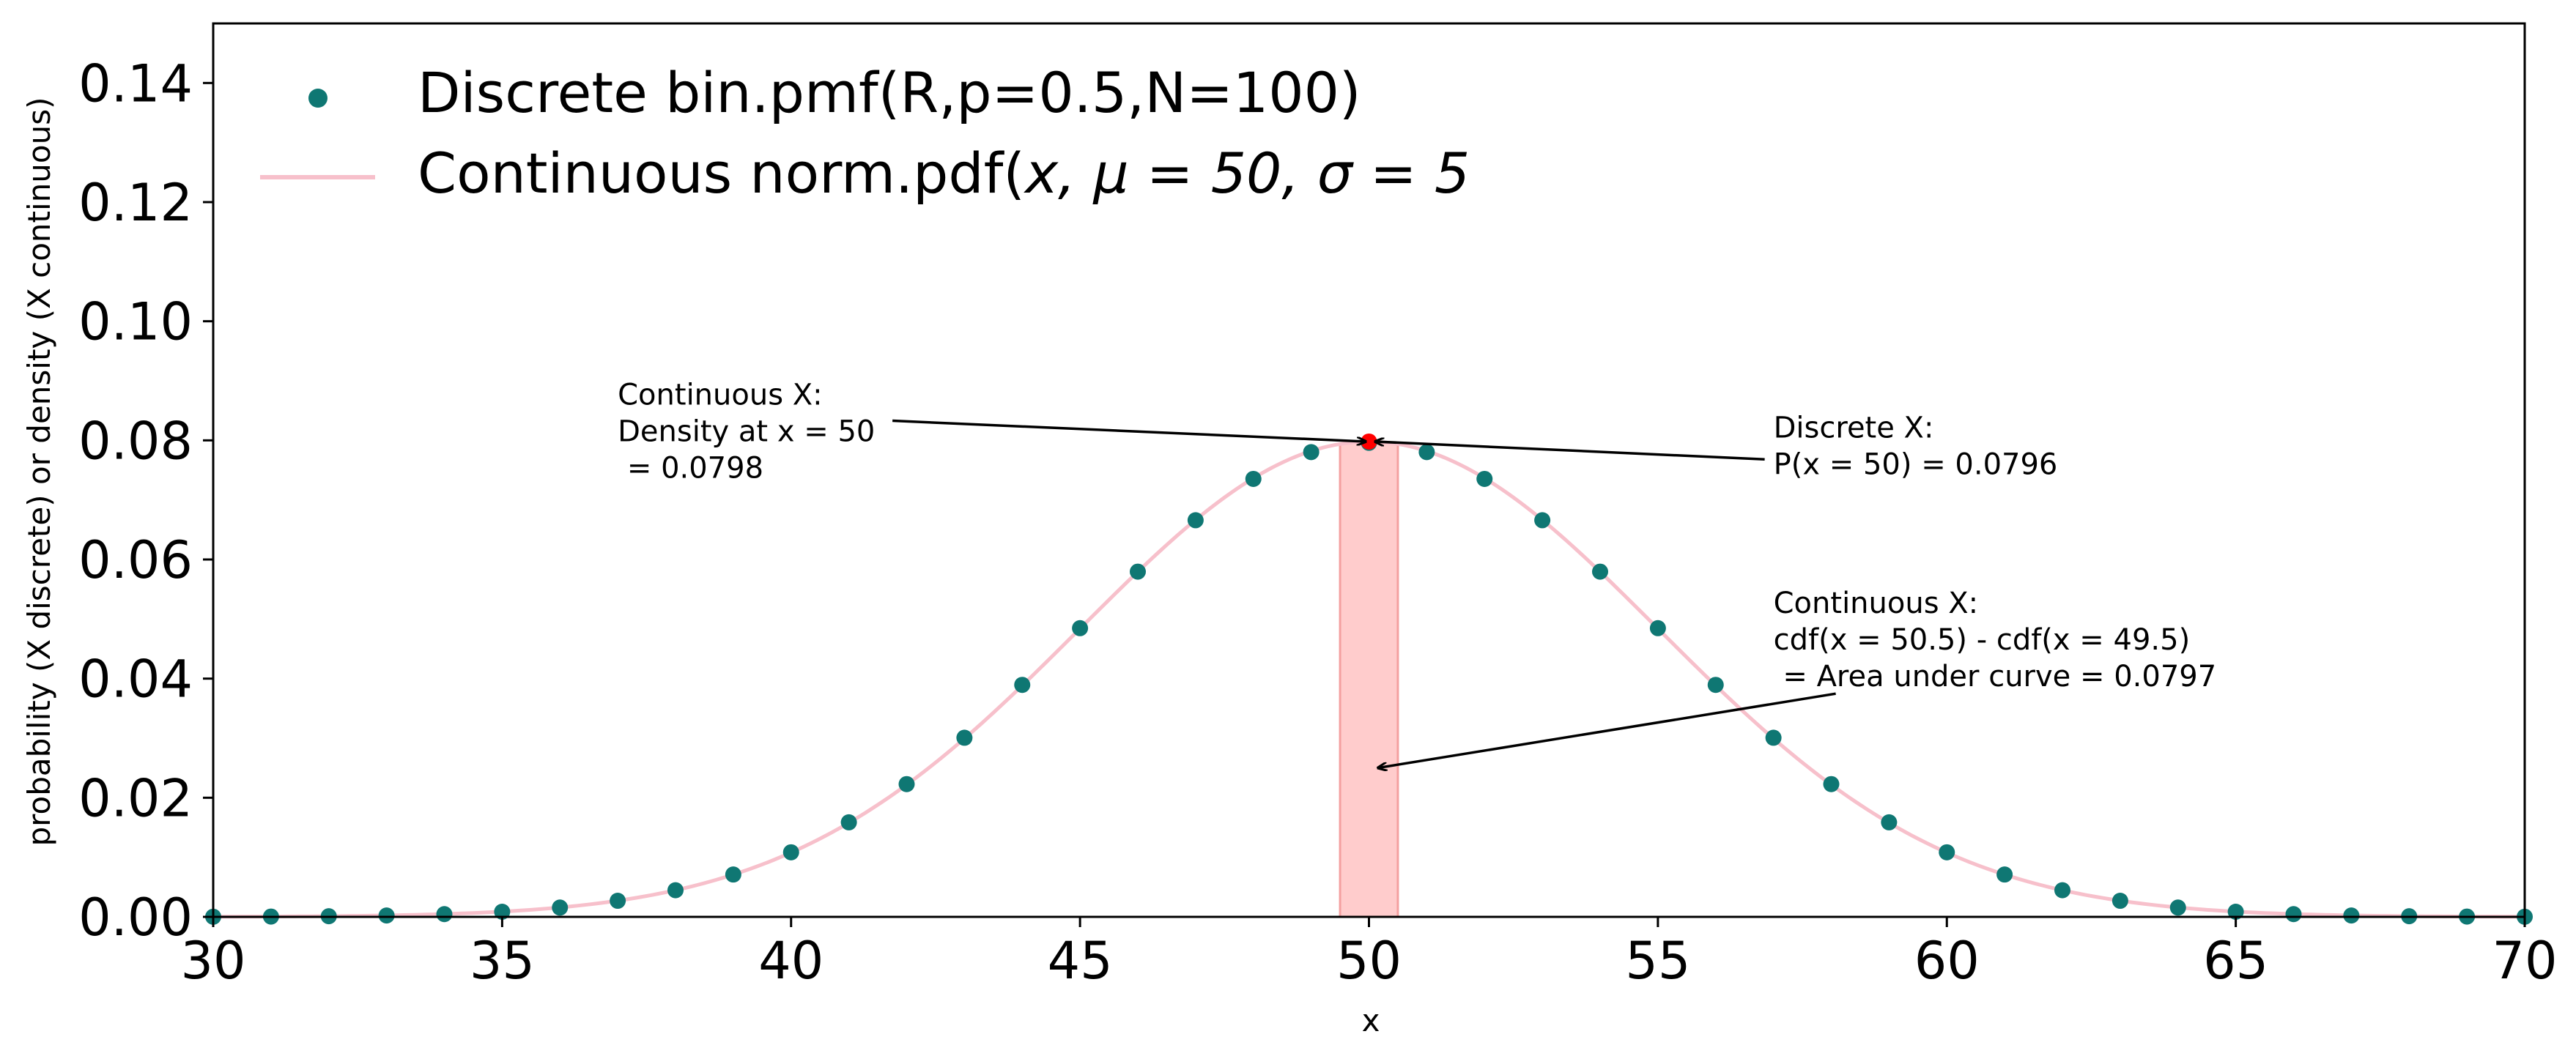  I want to click on x-tick-label: 40, so click(790, 961).